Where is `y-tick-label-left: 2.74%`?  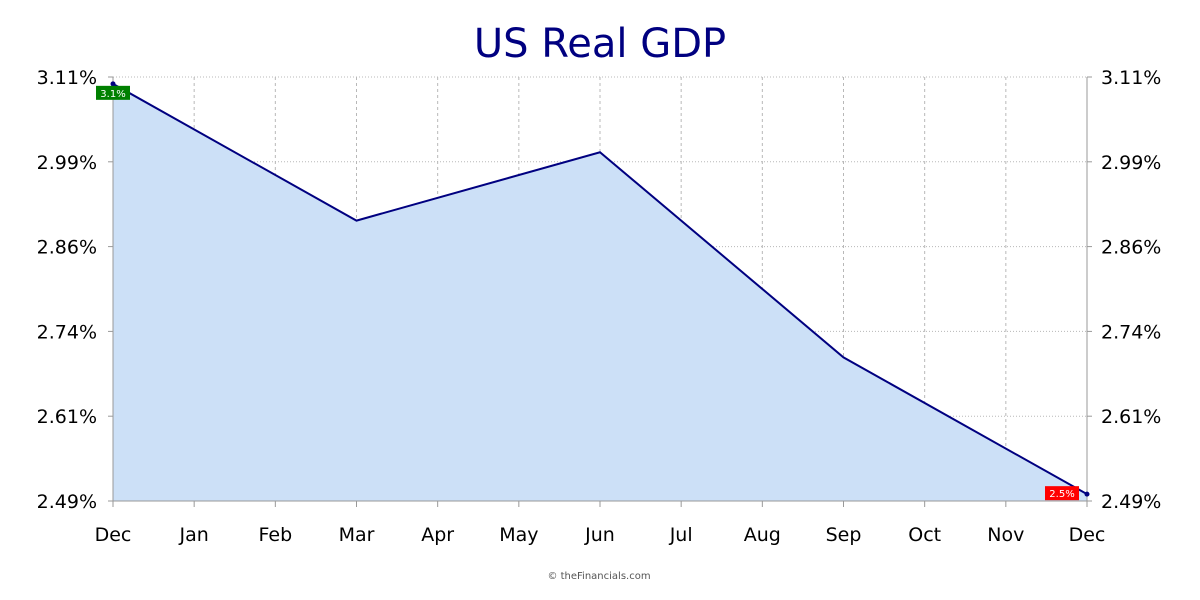
y-tick-label-left: 2.74% is located at coordinates (67, 332).